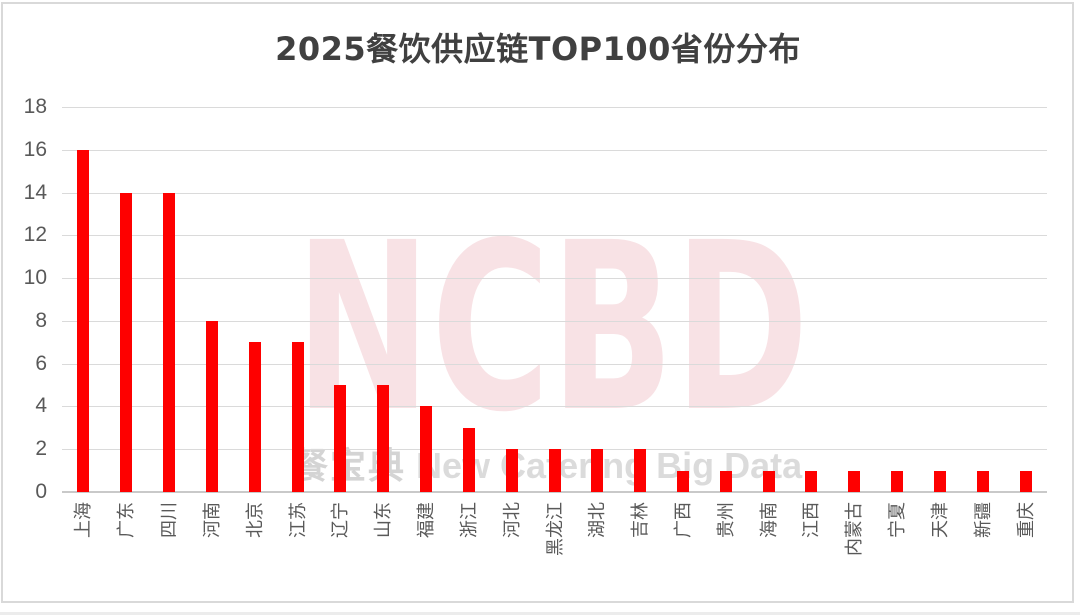 The height and width of the screenshot is (615, 1080). Describe the element at coordinates (254, 520) in the screenshot. I see `x-axis-tick-label: 北京` at that location.